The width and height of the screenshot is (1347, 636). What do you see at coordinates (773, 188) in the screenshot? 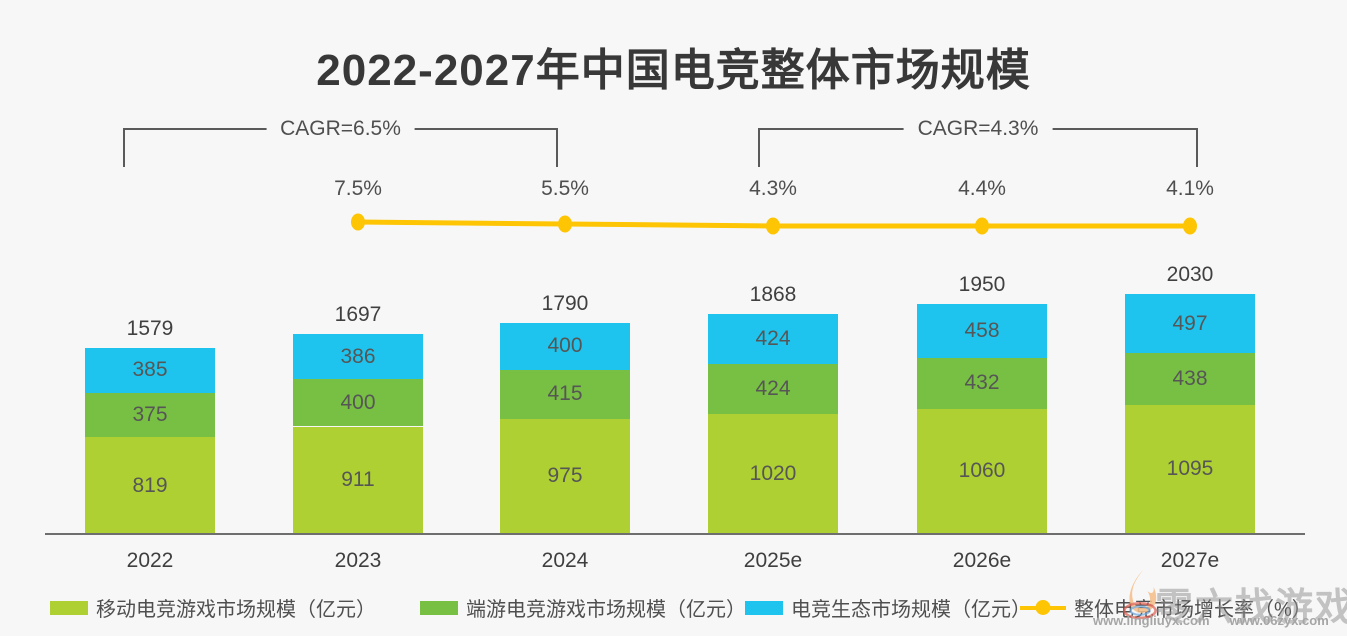
I see `line-value-label: 4.3%` at bounding box center [773, 188].